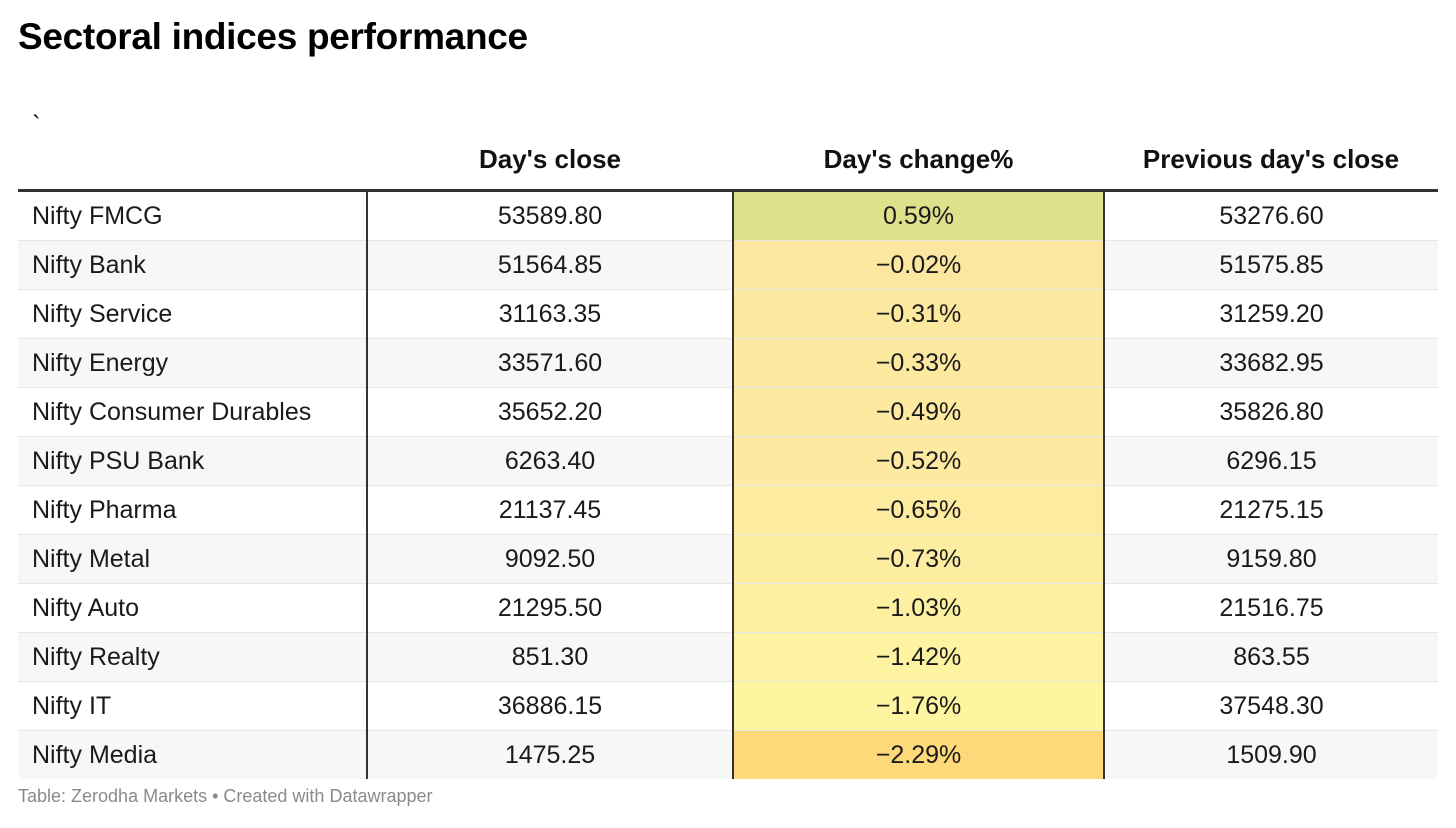  I want to click on cell-days-change: −0.31%, so click(918, 314).